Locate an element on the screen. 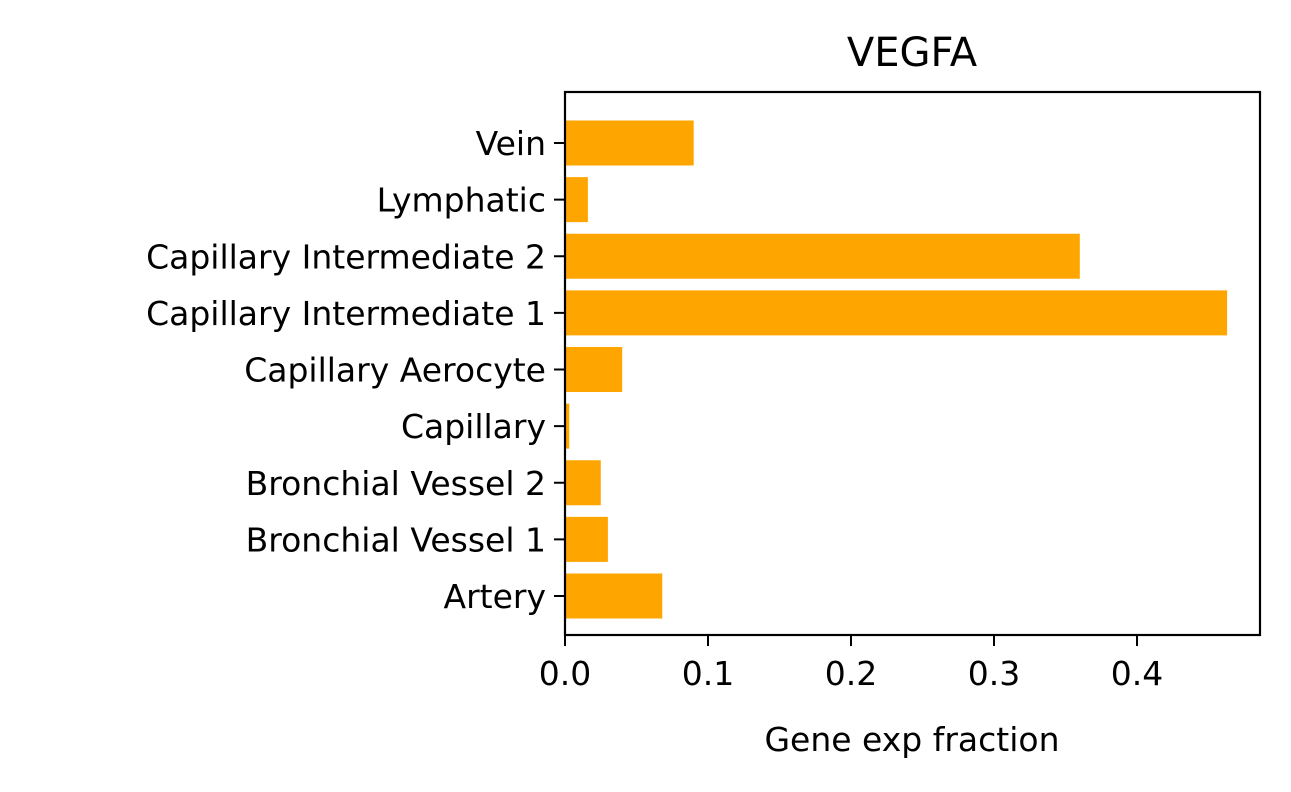  x-axis-ticks: 0.0 0.1 0.2 0.3 0.4 is located at coordinates (851, 664).